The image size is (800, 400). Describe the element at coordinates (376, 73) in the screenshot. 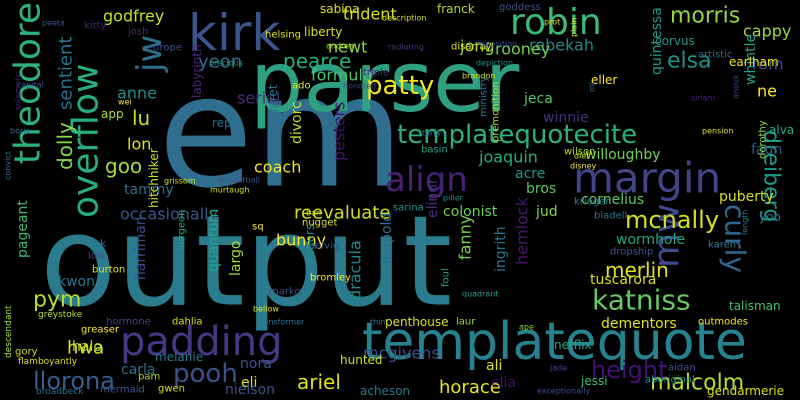

I see `word-triple: triple` at that location.